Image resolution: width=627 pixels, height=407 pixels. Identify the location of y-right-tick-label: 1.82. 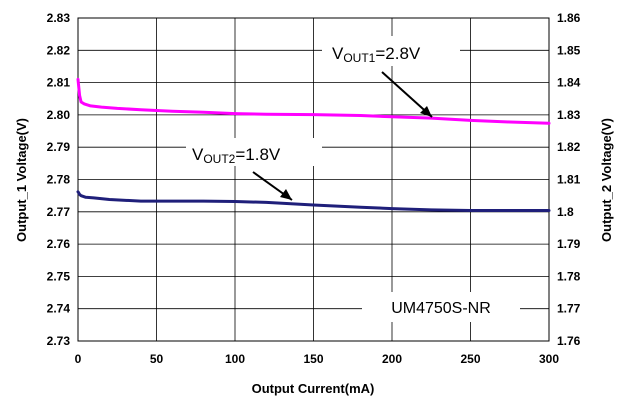
(569, 147).